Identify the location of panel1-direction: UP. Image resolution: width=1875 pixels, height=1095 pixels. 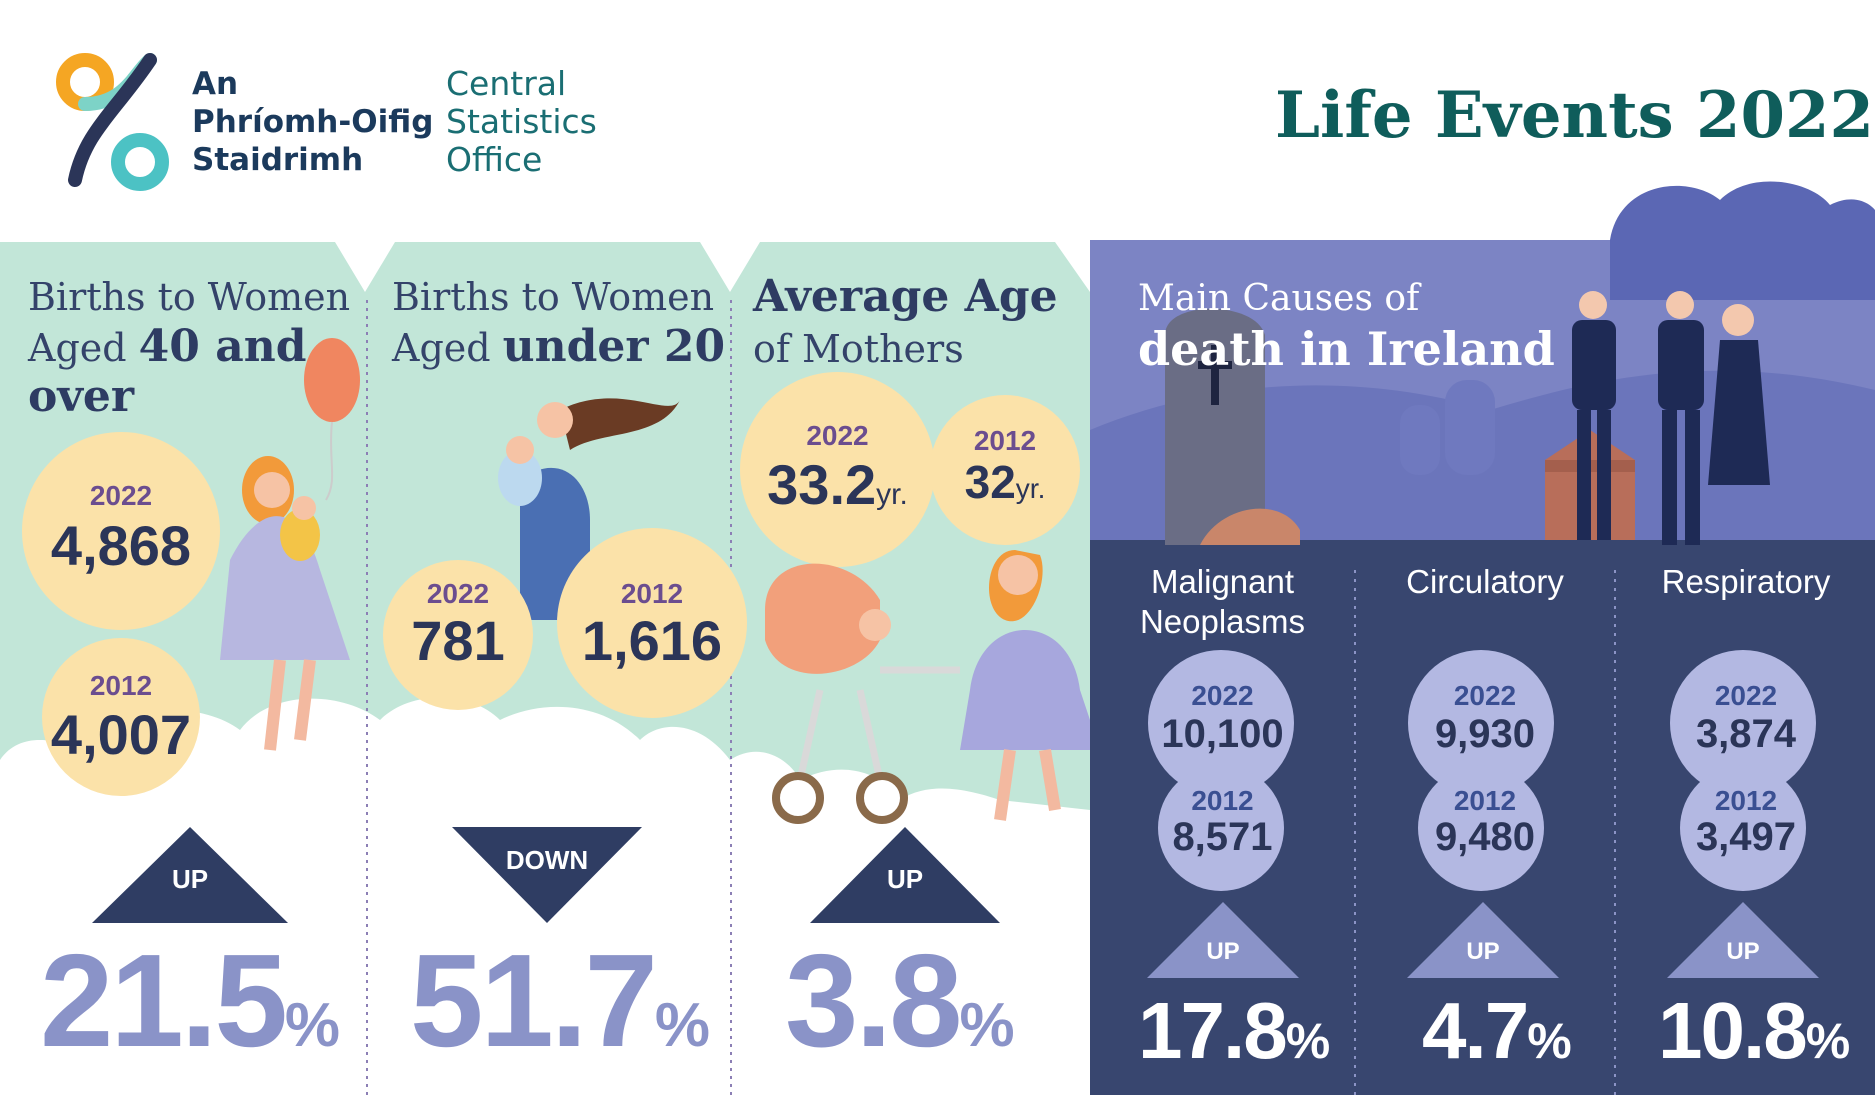
(190, 879).